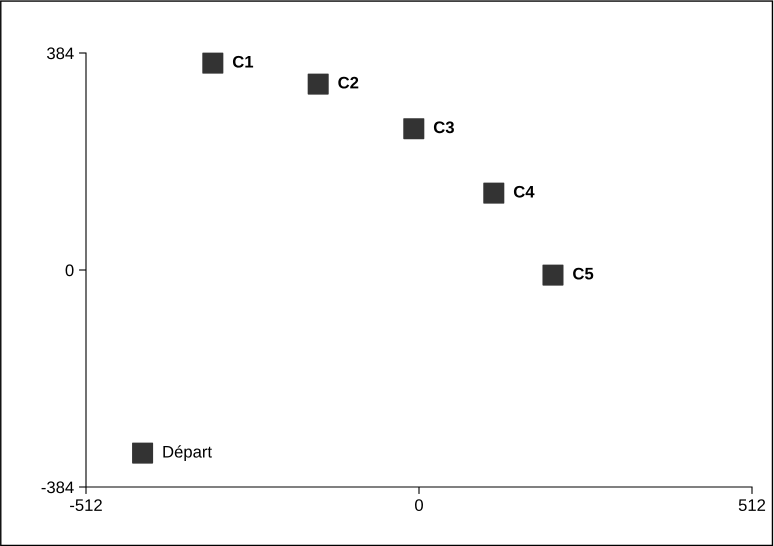  Describe the element at coordinates (187, 453) in the screenshot. I see `annotation: Départ` at that location.